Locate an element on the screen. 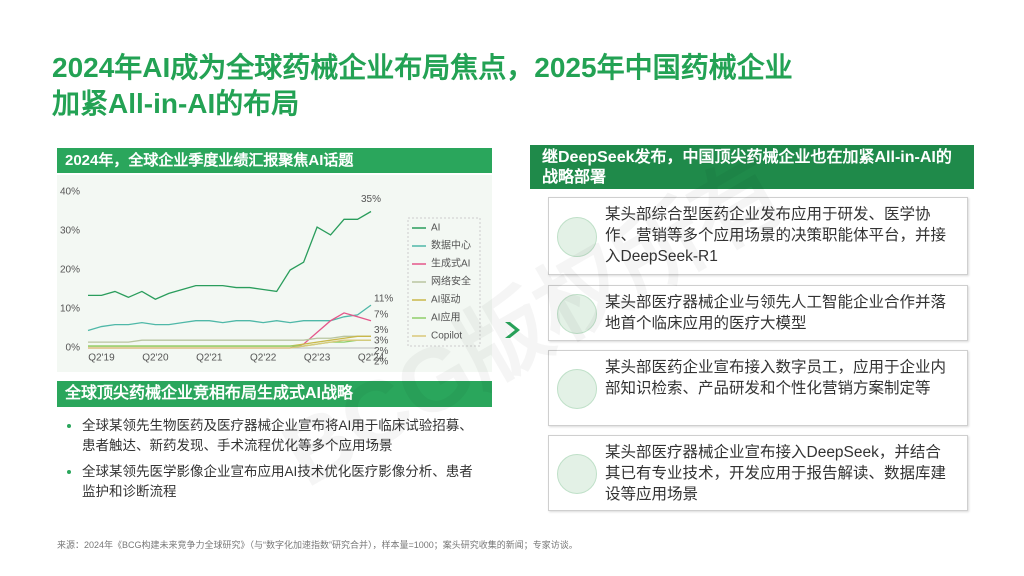  y-tick-label: 20% is located at coordinates (70, 270).